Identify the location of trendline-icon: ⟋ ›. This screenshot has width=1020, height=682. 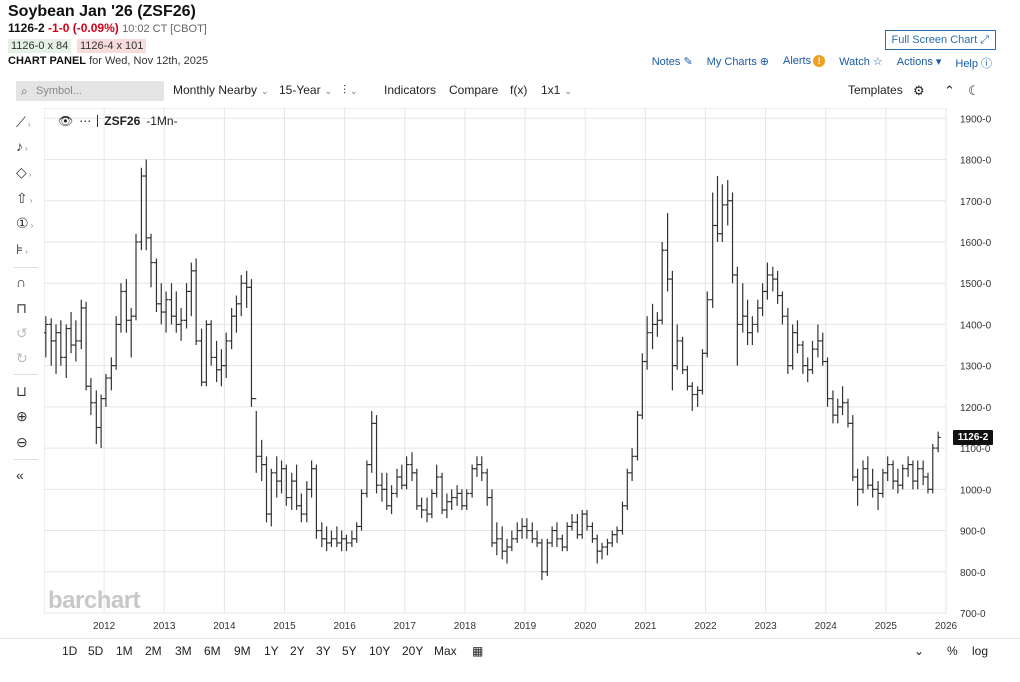
(23, 122).